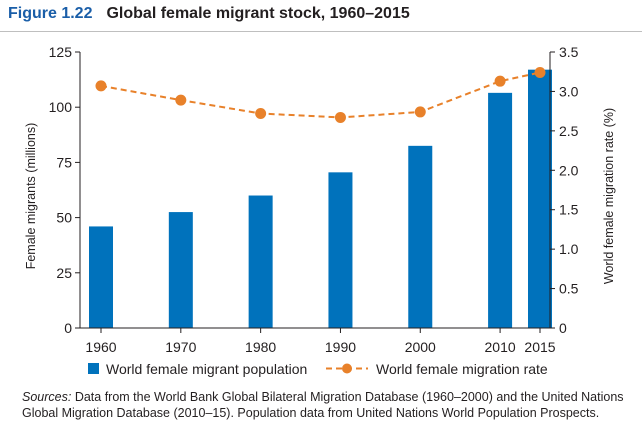 This screenshot has height=444, width=642. I want to click on bar-1970, so click(180, 270).